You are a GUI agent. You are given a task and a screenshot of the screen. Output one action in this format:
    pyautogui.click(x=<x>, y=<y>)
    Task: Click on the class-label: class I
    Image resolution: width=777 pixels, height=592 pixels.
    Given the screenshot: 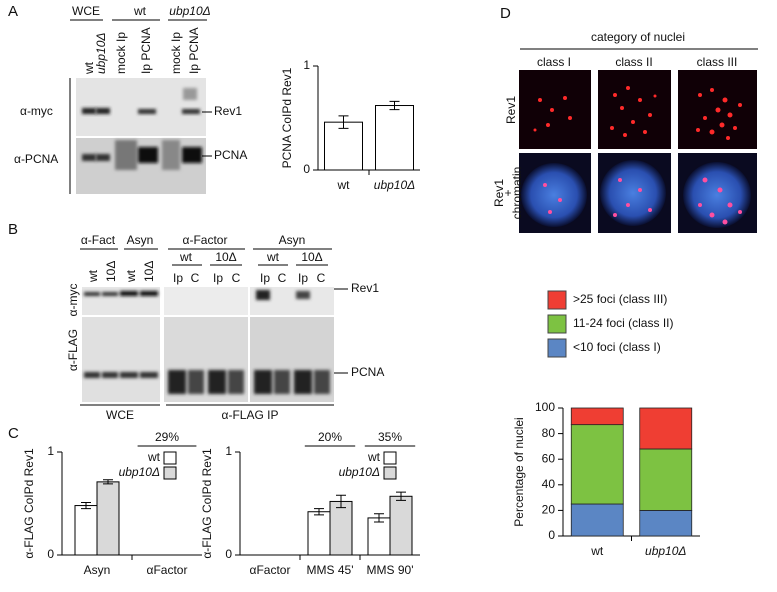 What is the action you would take?
    pyautogui.click(x=554, y=62)
    